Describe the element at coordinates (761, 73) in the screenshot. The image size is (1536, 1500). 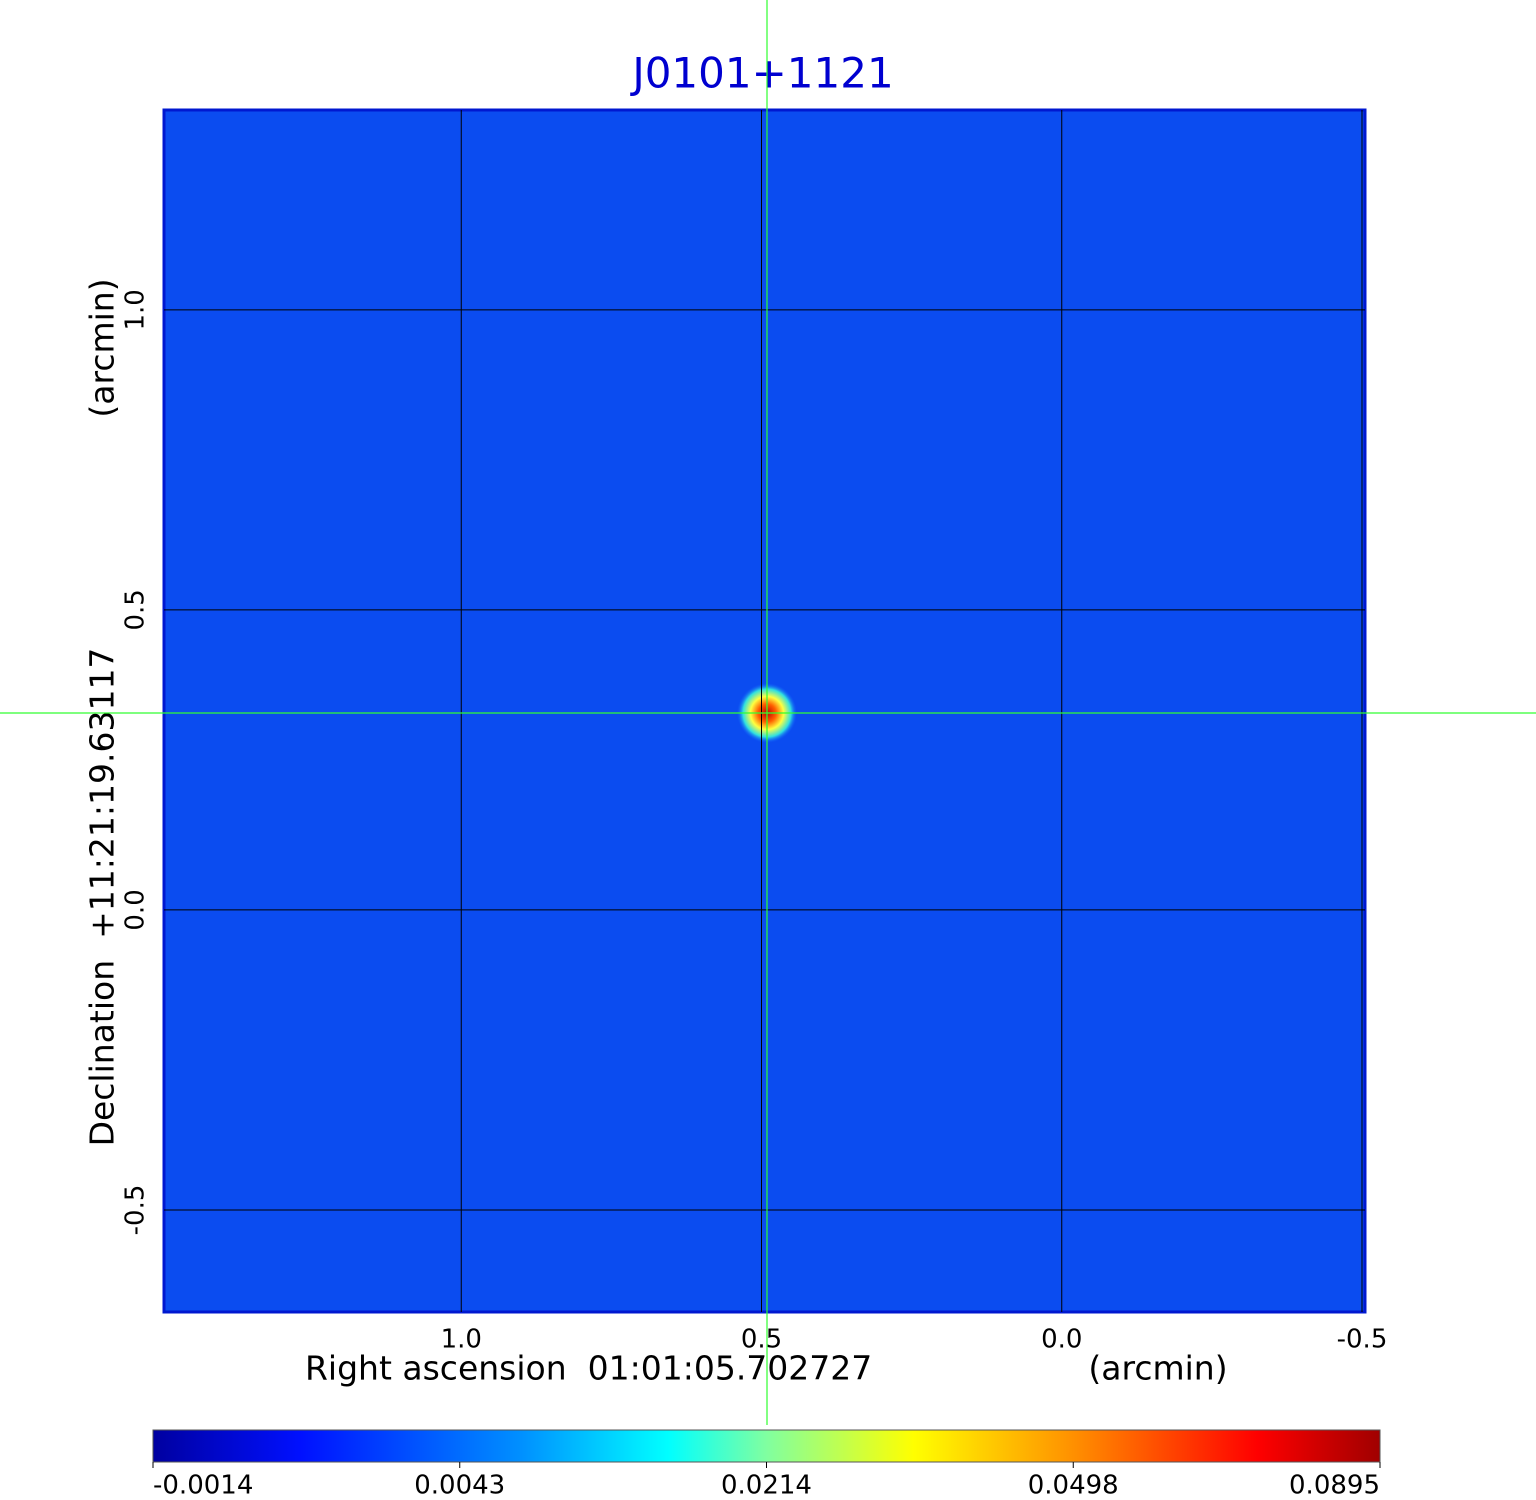
I see `chart-title: J0101+1121` at that location.